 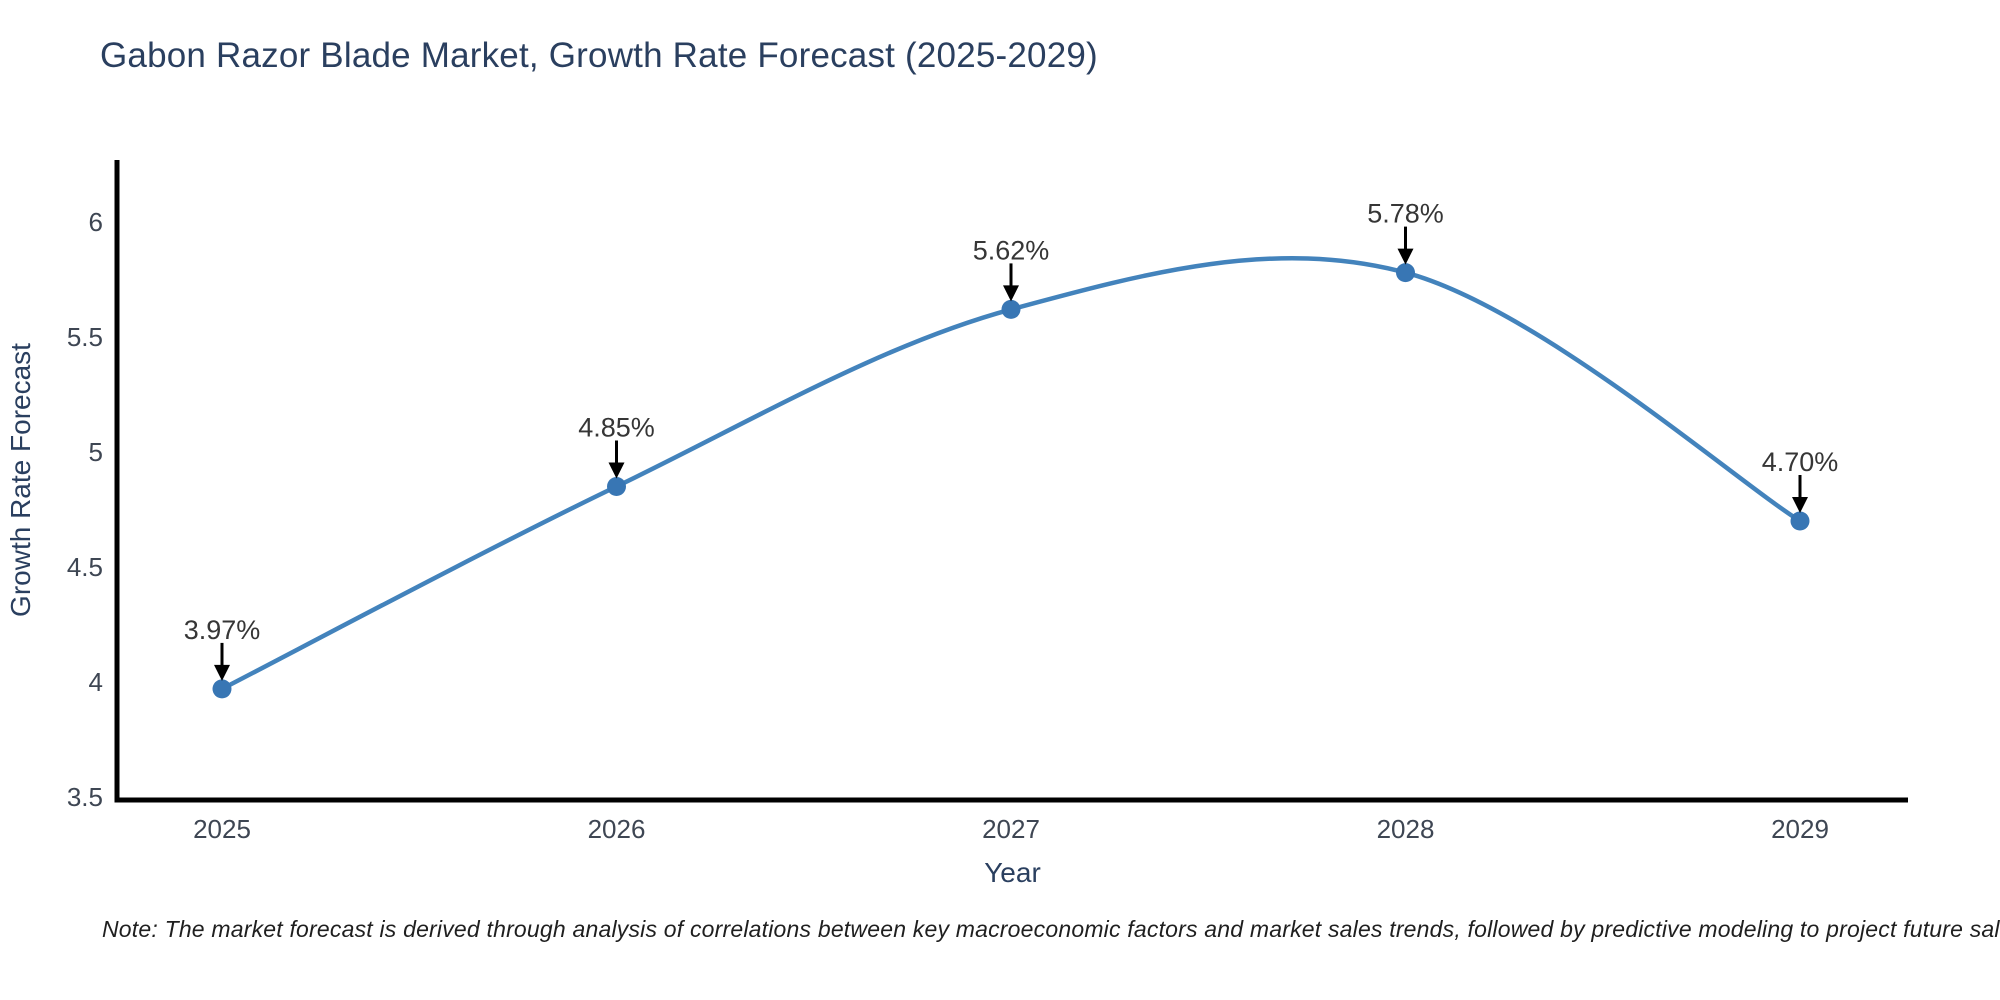 I want to click on x-tick-label: 2026, so click(x=617, y=829).